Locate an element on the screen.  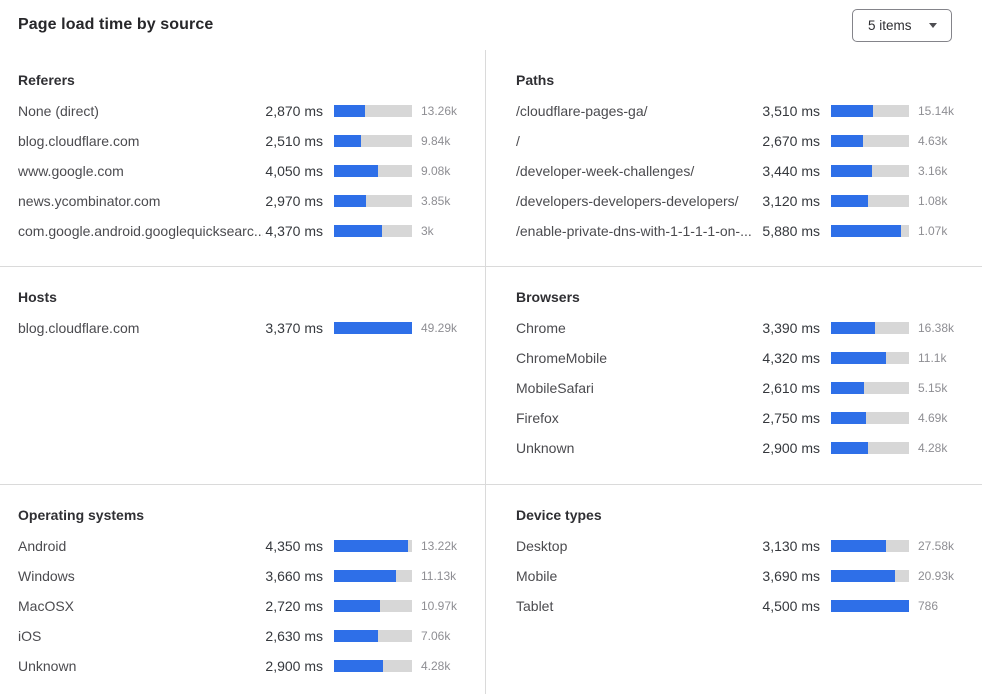
row-label: MacOSX is located at coordinates (46, 606).